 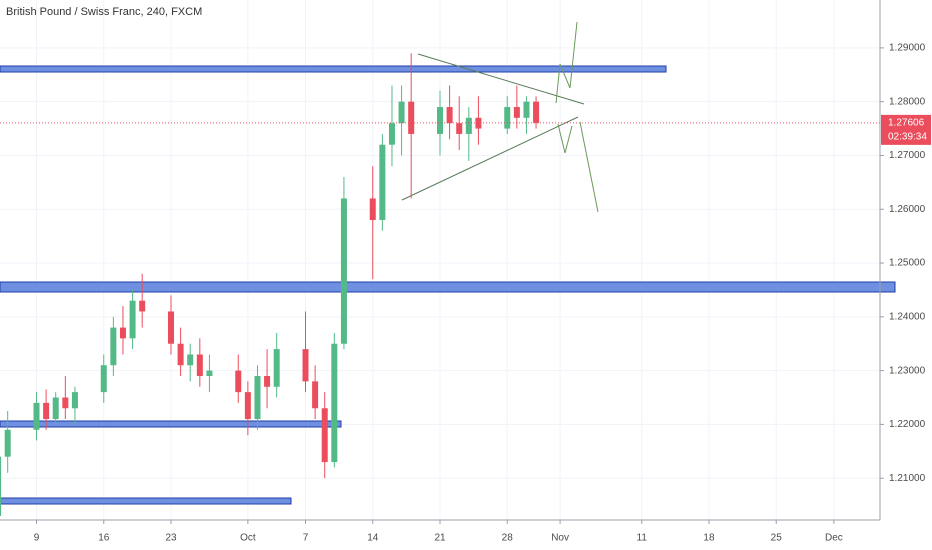 What do you see at coordinates (490, 158) in the screenshot?
I see `trend-line` at bounding box center [490, 158].